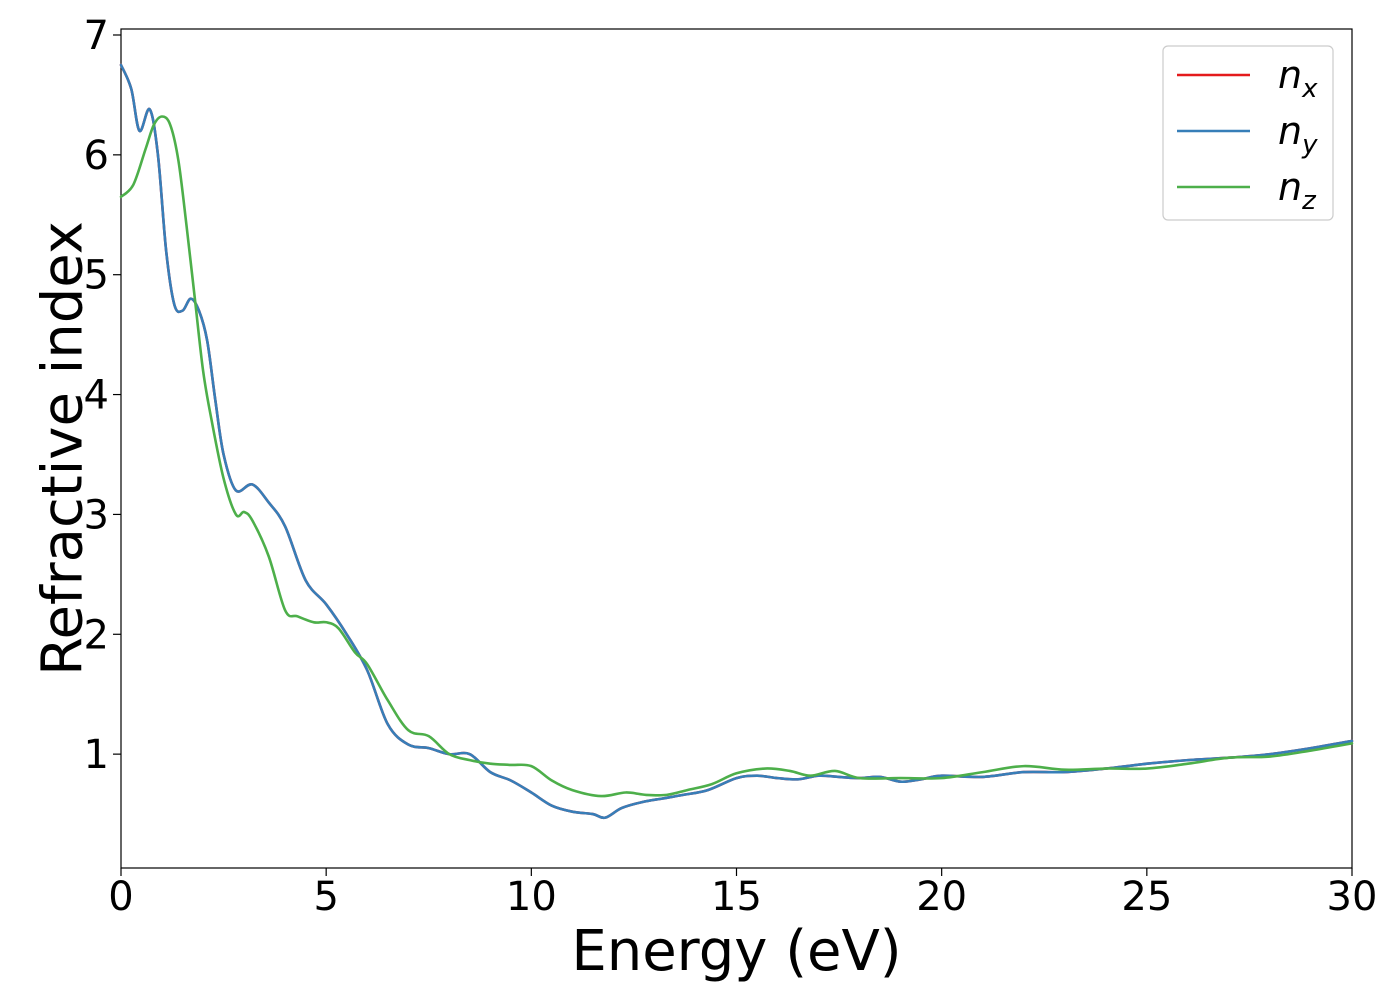 The width and height of the screenshot is (1400, 1000). What do you see at coordinates (96, 276) in the screenshot?
I see `y-tick-label: 5` at bounding box center [96, 276].